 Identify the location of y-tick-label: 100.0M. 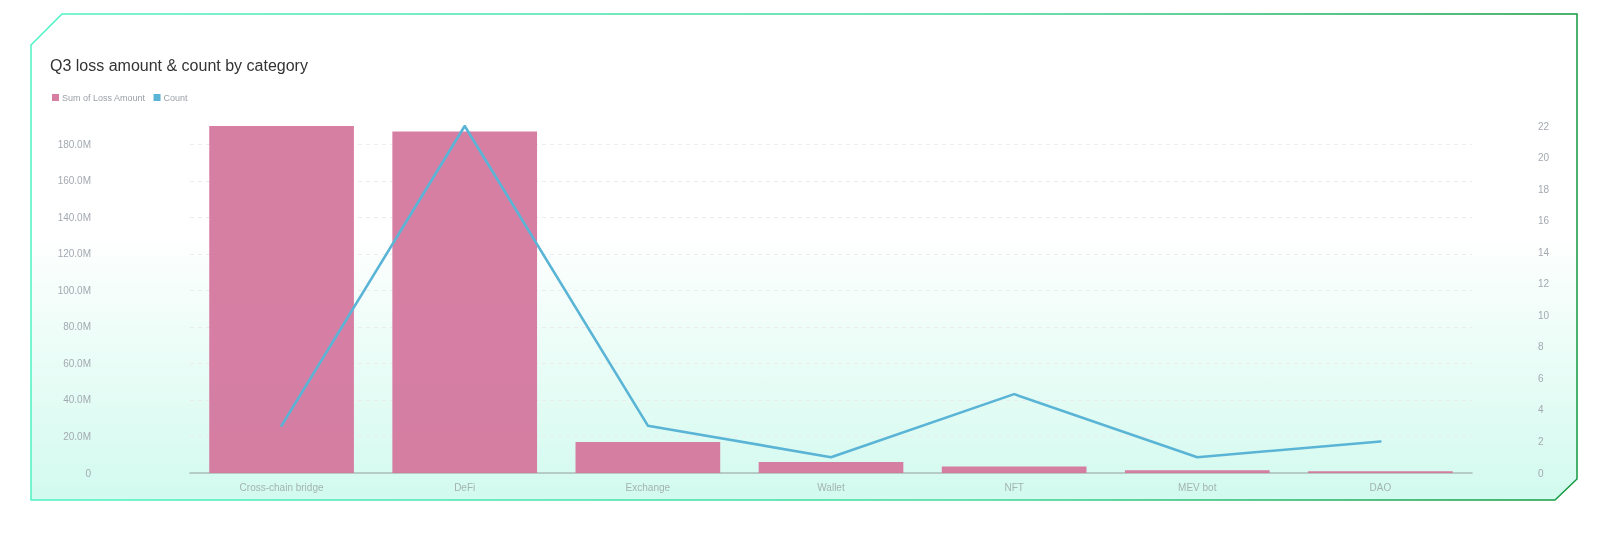
(74, 290).